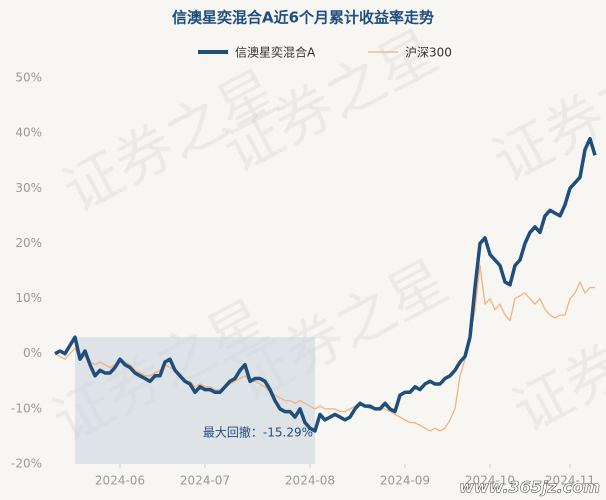 The image size is (606, 500). I want to click on y-tick-label: -10%, so click(26, 408).